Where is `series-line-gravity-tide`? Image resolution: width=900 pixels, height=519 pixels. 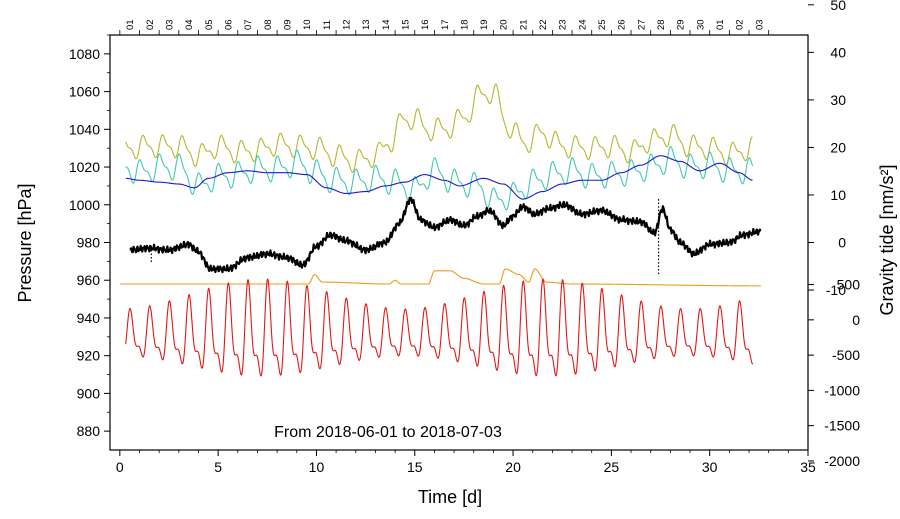 series-line-gravity-tide is located at coordinates (439, 327).